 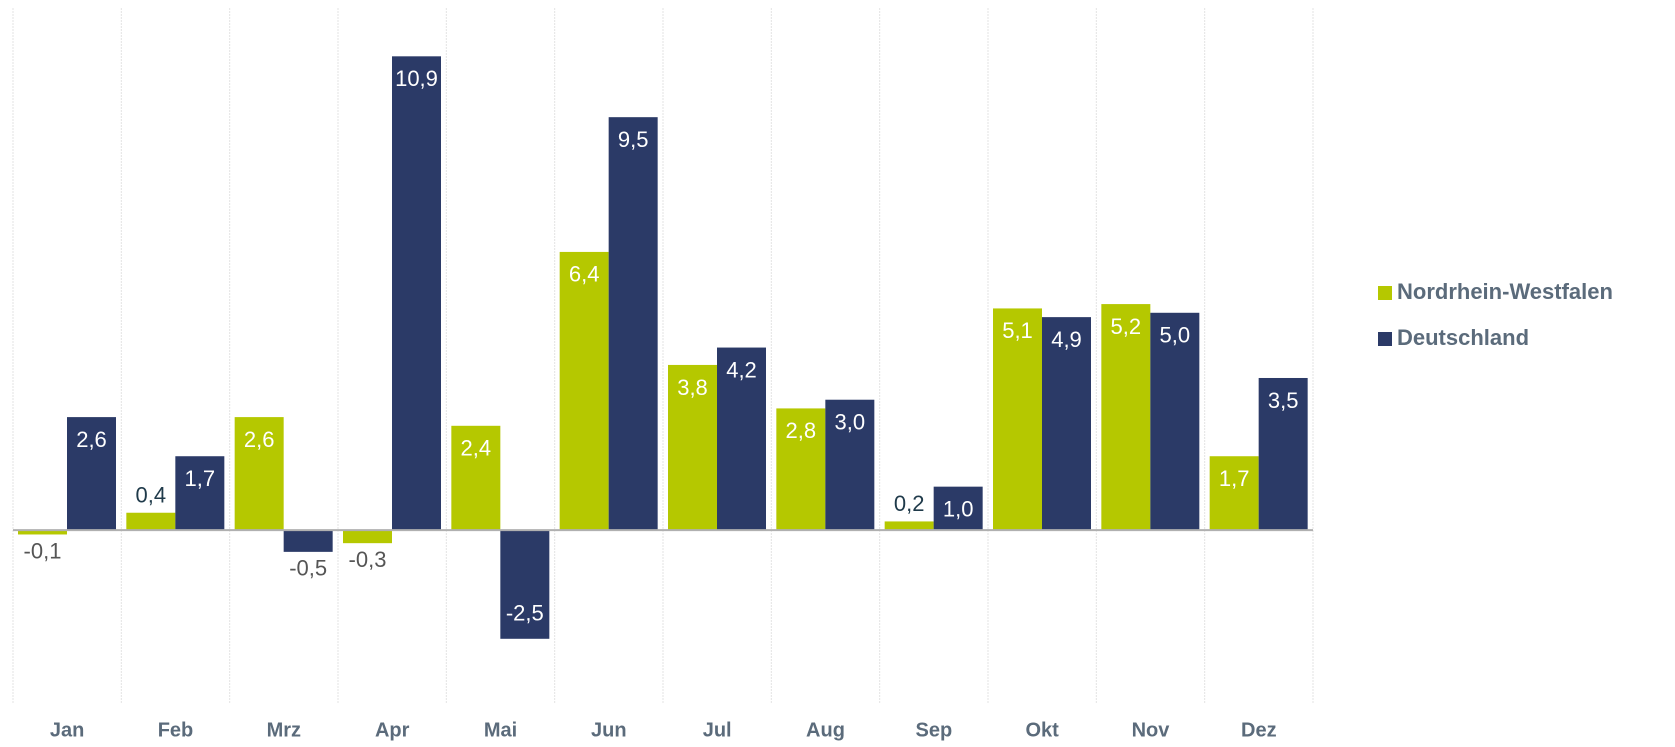 What do you see at coordinates (1066, 339) in the screenshot?
I see `value-label: 4,9` at bounding box center [1066, 339].